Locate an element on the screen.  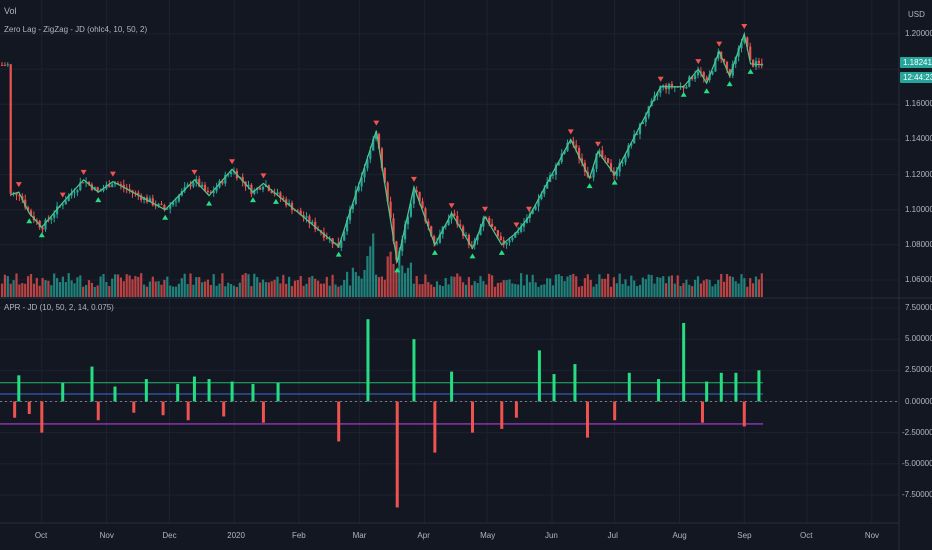
apr-legend: APR - JD (10, 50, 2, 14, 0.075) is located at coordinates (59, 307).